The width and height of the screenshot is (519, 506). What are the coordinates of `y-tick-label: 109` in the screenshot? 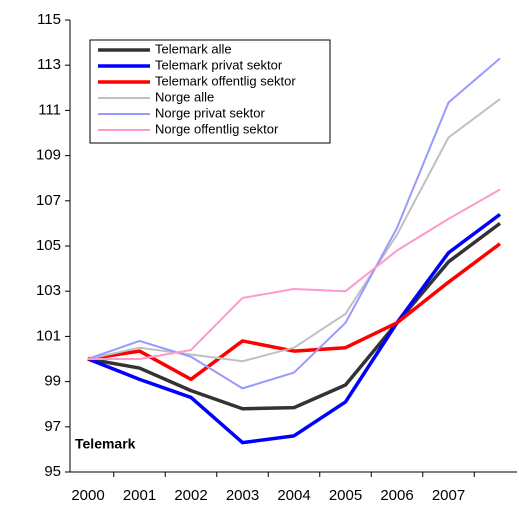 It's located at (48, 155).